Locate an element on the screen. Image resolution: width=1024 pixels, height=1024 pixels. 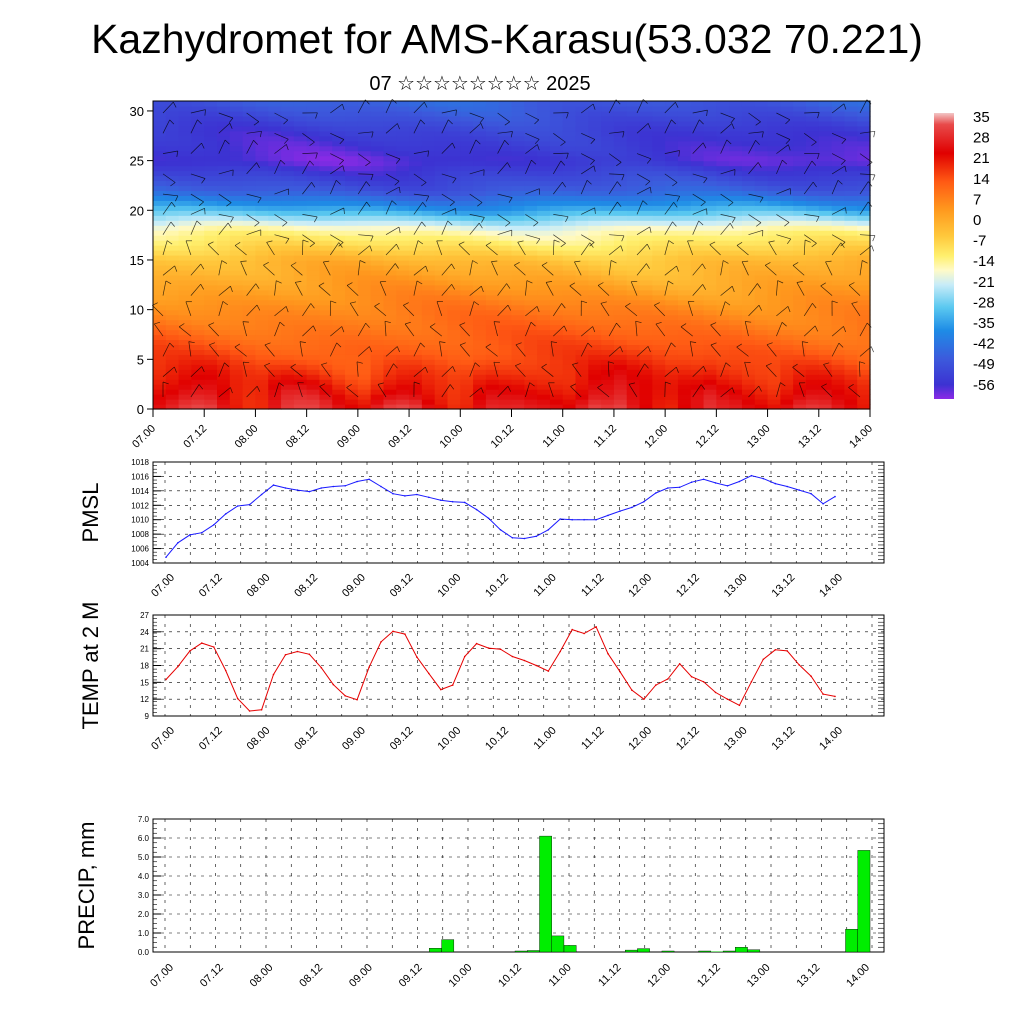
precip-bar is located at coordinates (448, 946).